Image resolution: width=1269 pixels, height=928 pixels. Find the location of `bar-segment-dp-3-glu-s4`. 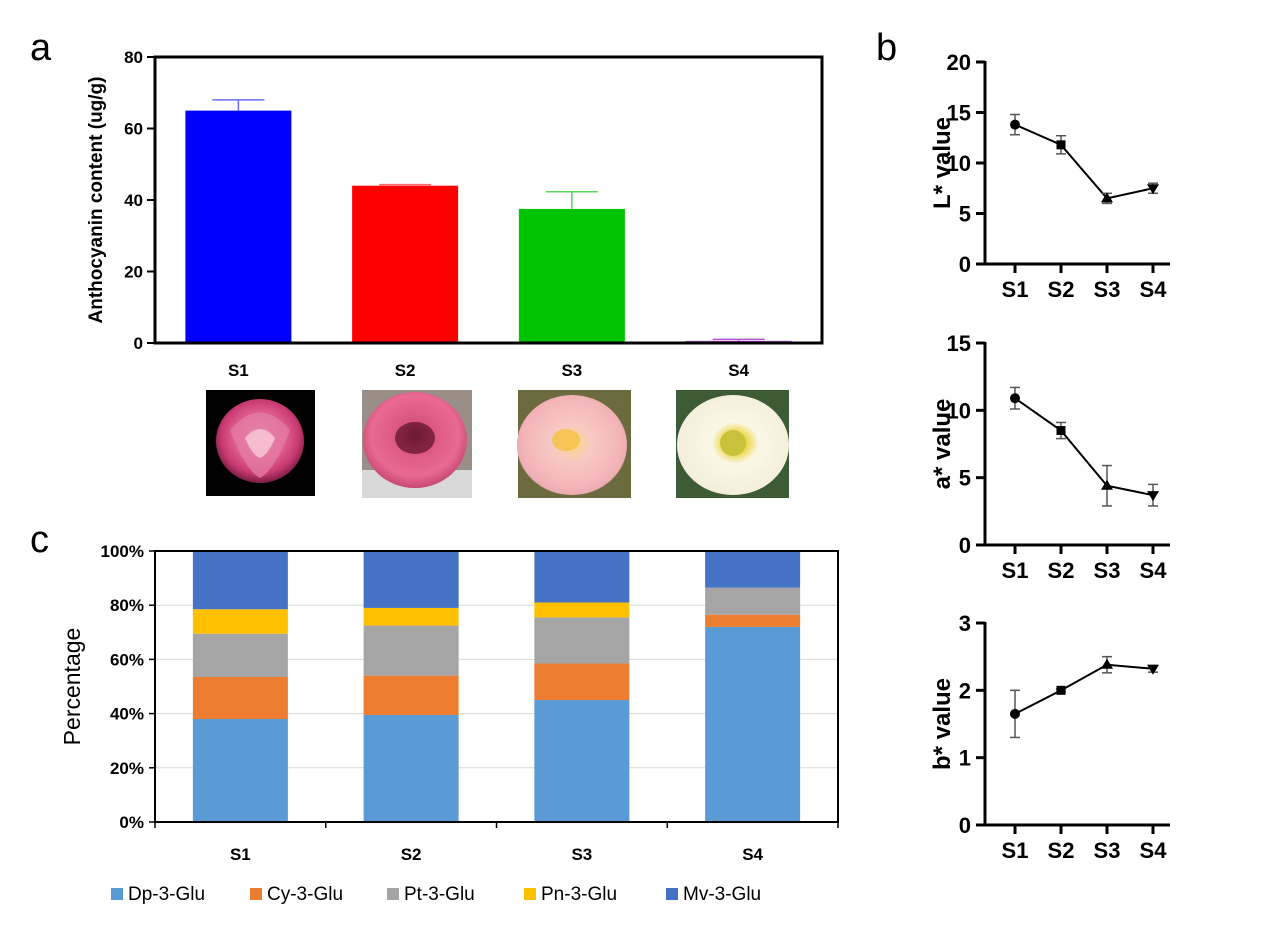

bar-segment-dp-3-glu-s4 is located at coordinates (753, 724).